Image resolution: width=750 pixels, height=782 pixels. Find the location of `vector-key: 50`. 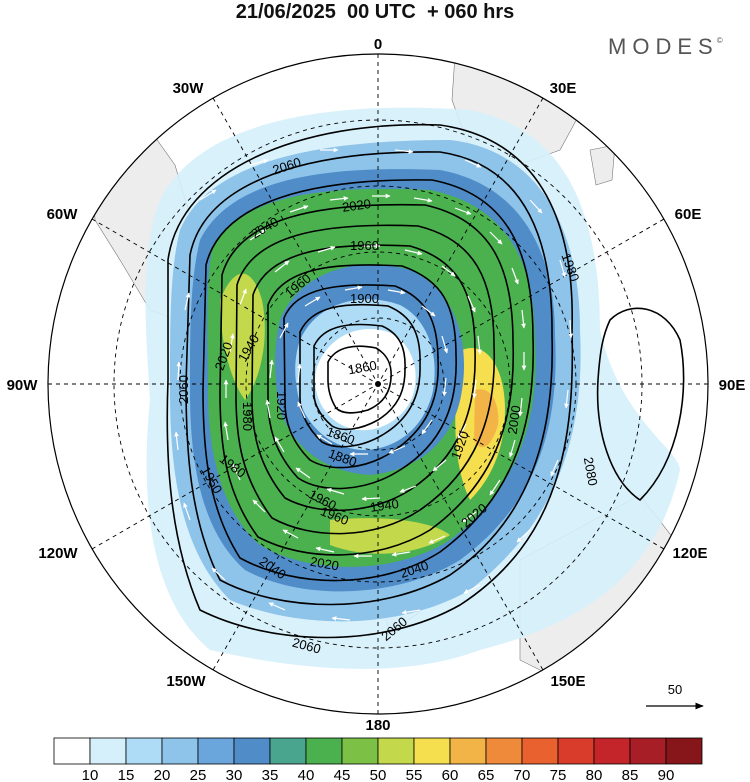

vector-key: 50 is located at coordinates (675, 696).